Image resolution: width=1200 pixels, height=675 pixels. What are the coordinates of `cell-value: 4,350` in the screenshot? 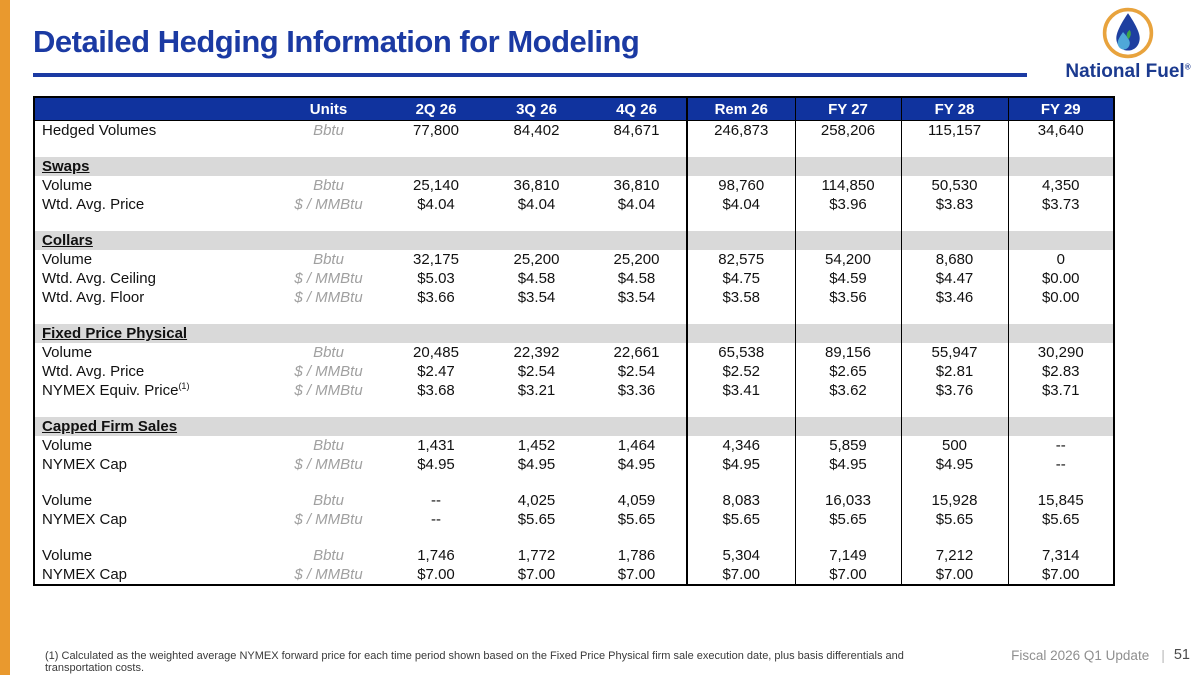 It's located at (1060, 185).